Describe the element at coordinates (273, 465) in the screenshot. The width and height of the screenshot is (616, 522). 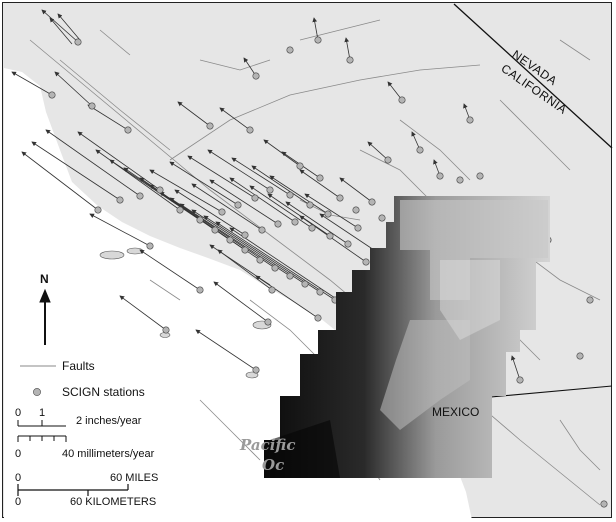
I see `ocean-label: Oc` at that location.